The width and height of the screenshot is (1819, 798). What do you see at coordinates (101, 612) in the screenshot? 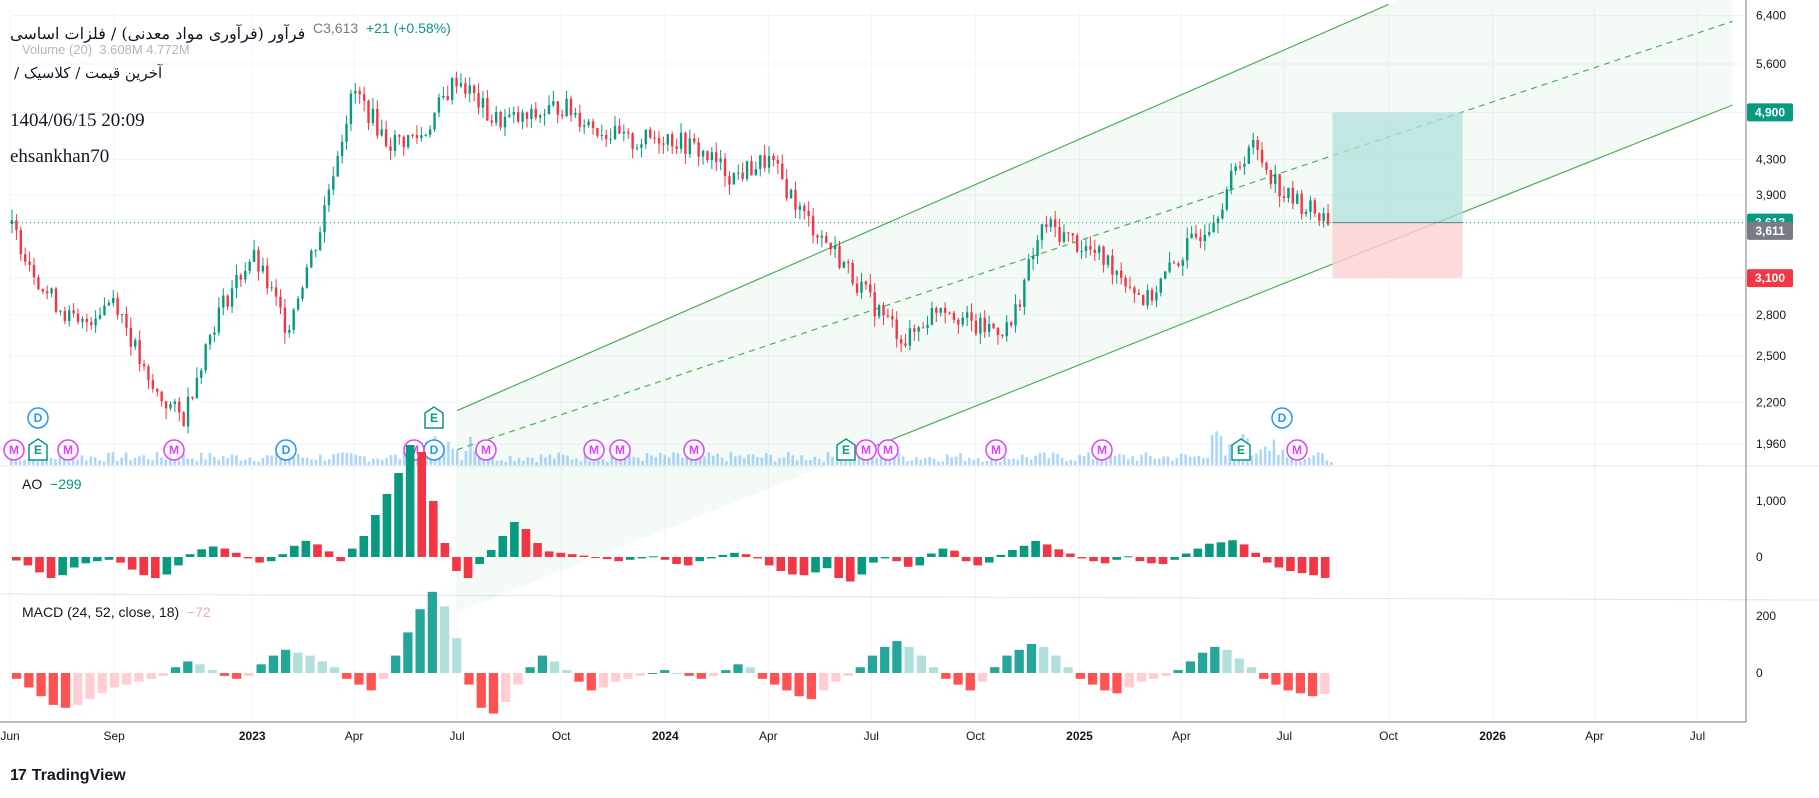
I see `macd-name: MACD (24, 52, close, 18)` at bounding box center [101, 612].